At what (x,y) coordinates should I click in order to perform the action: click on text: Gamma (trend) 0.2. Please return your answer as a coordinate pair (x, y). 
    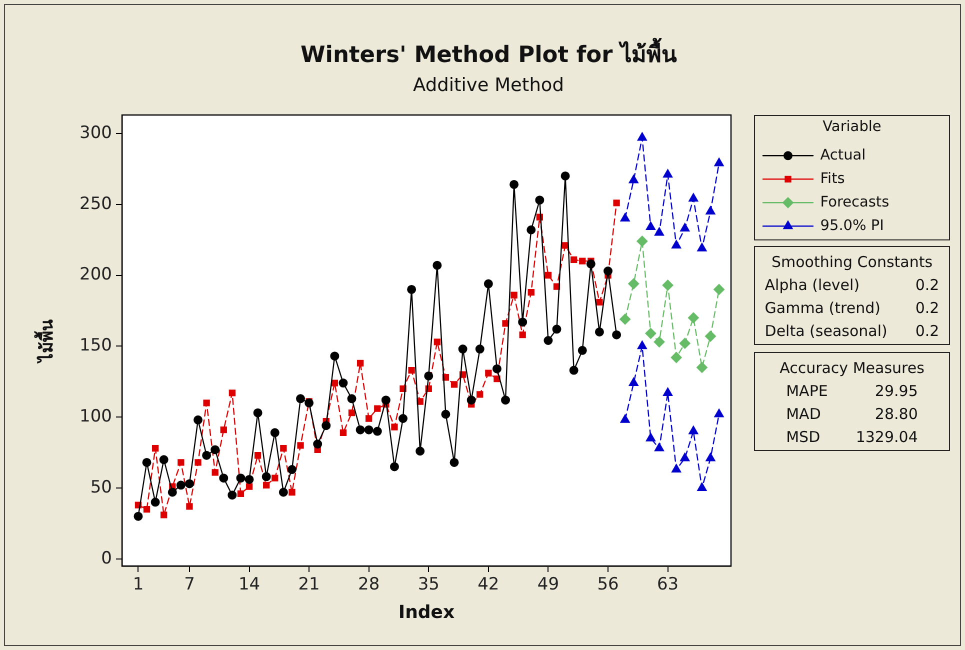
    Looking at the image, I should click on (852, 308).